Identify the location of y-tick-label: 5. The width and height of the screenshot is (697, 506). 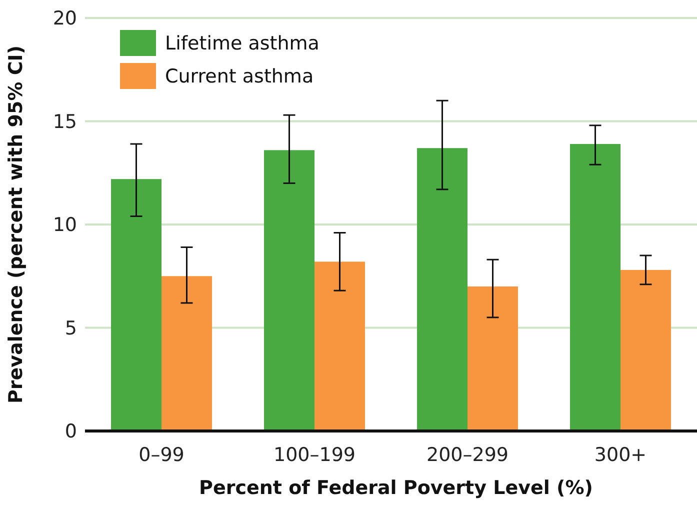
(70, 328).